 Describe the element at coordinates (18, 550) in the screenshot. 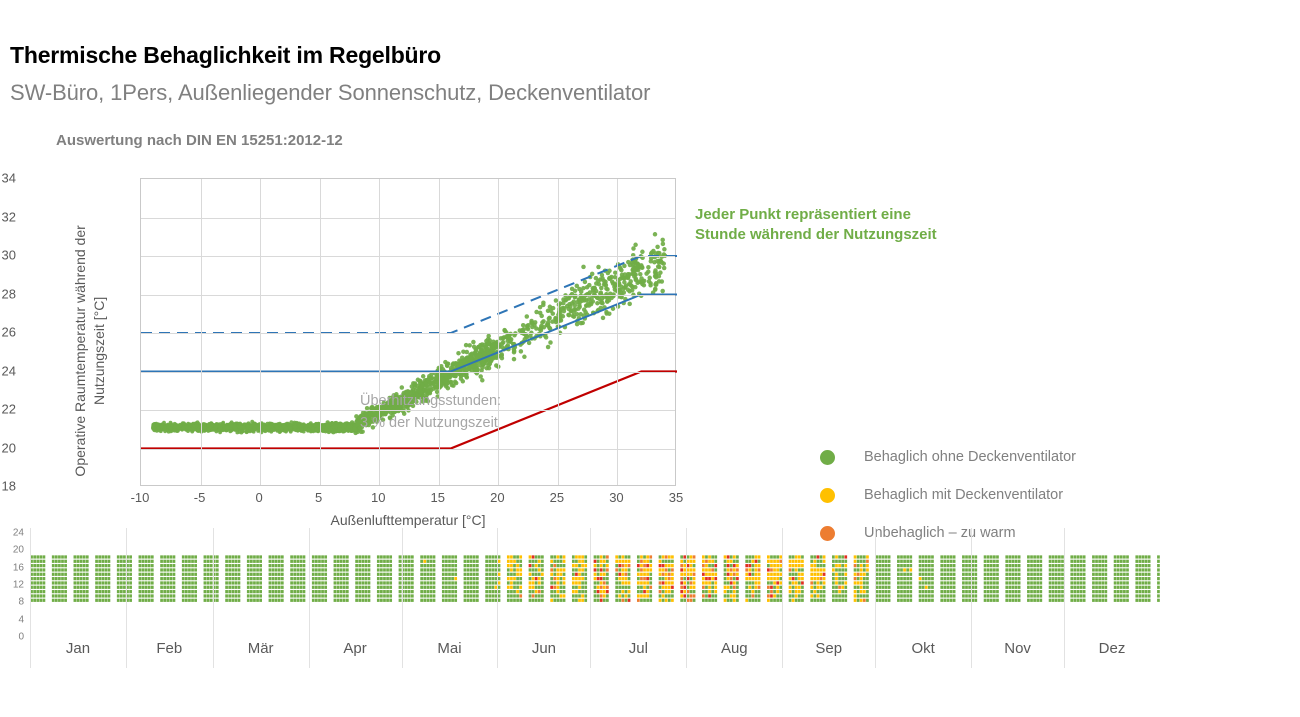

I see `carpet-y-tick-label: 20` at that location.